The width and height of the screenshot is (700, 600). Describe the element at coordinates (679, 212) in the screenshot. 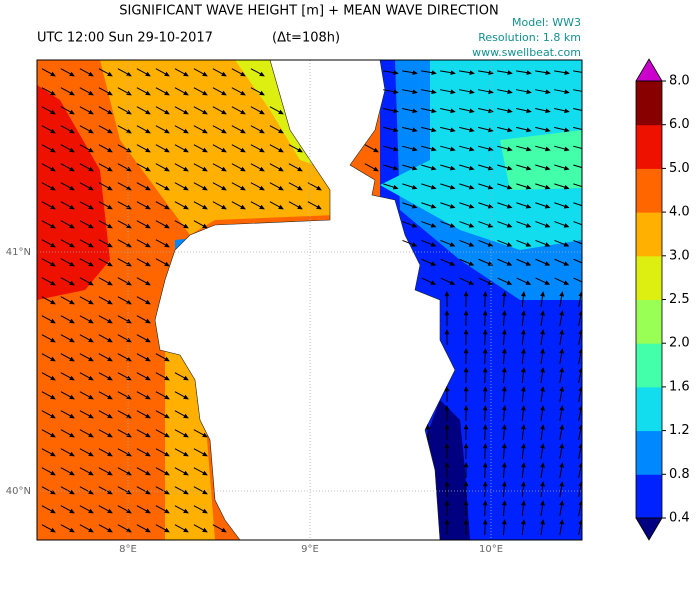

I see `colorbar-label: 4.0` at that location.